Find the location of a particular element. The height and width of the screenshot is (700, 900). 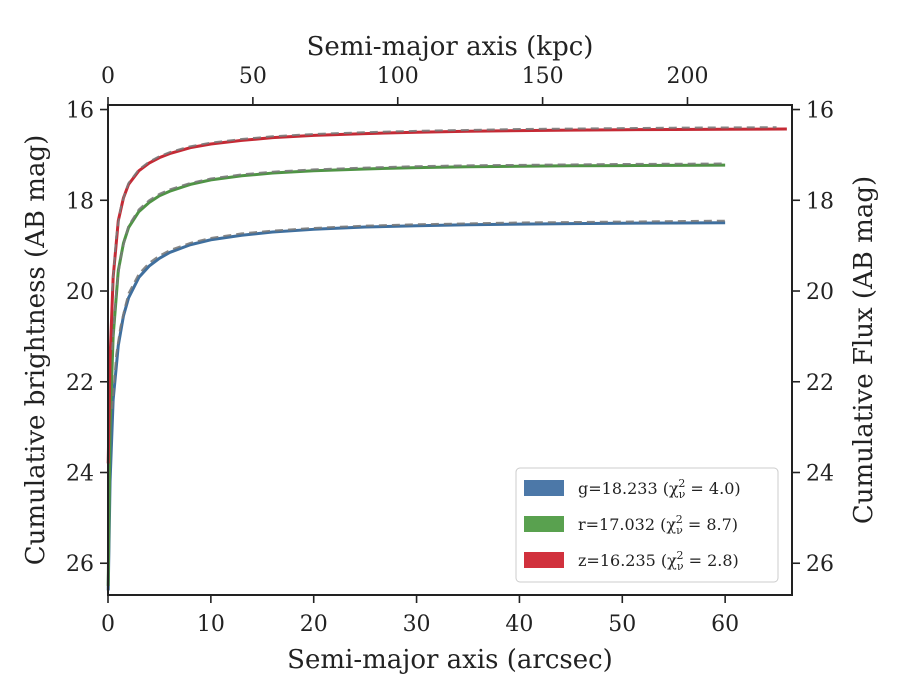

x-tick-label: 20 is located at coordinates (314, 624).